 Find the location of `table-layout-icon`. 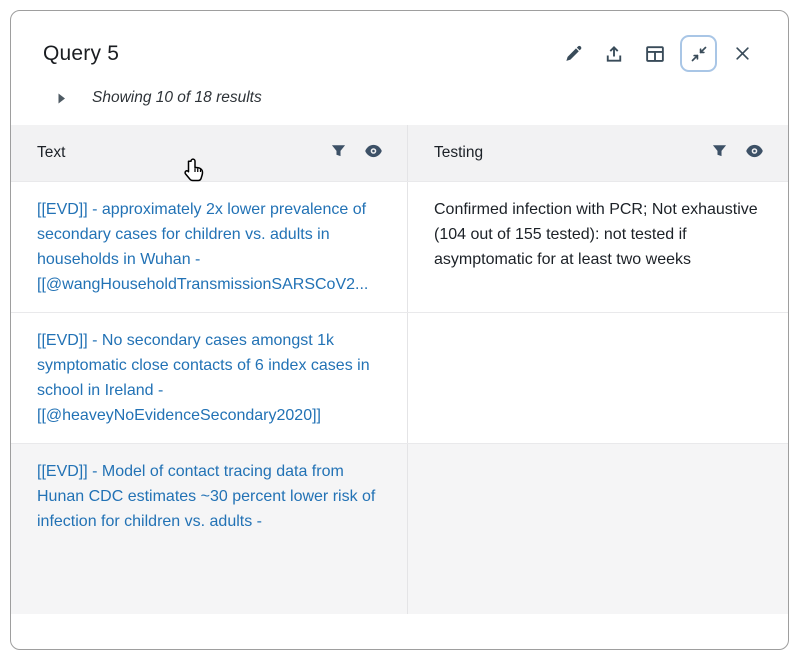

table-layout-icon is located at coordinates (655, 54).